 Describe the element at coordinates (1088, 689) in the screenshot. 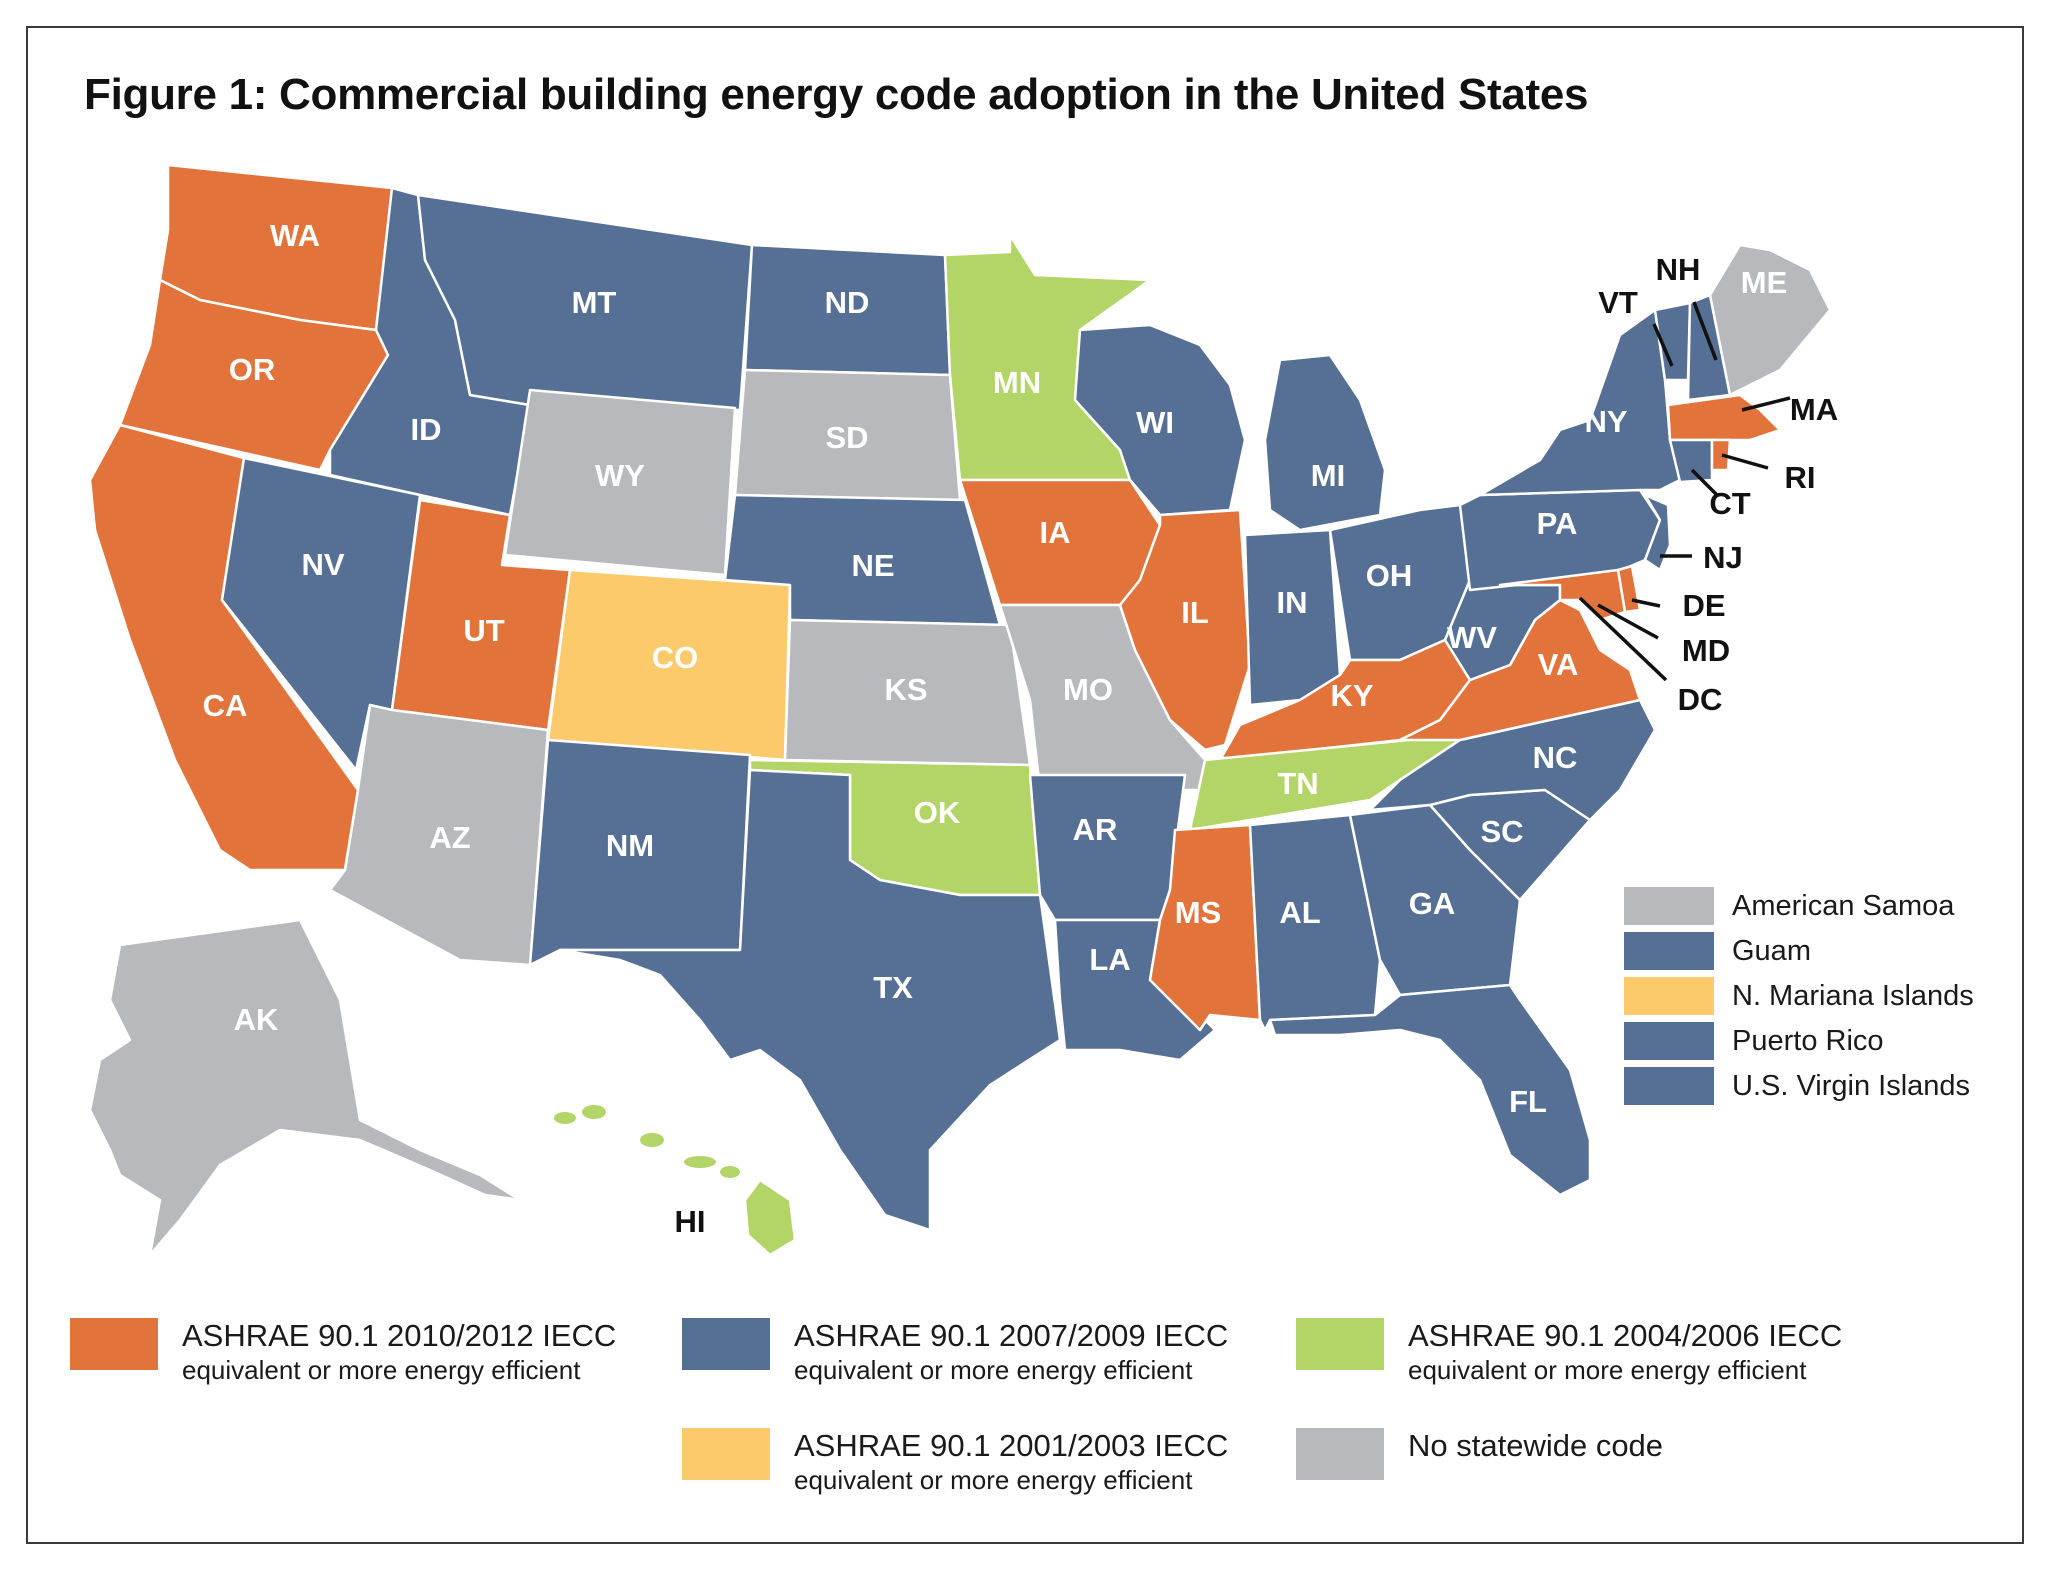

I see `label-mo: MO` at that location.